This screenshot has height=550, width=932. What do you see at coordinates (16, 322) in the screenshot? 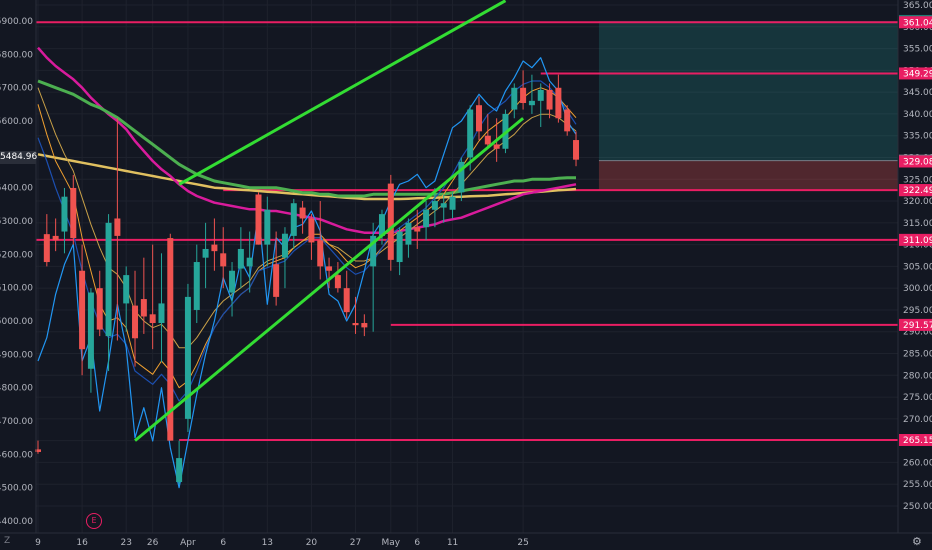
I see `left-tick-label: 5000.00` at bounding box center [16, 322].